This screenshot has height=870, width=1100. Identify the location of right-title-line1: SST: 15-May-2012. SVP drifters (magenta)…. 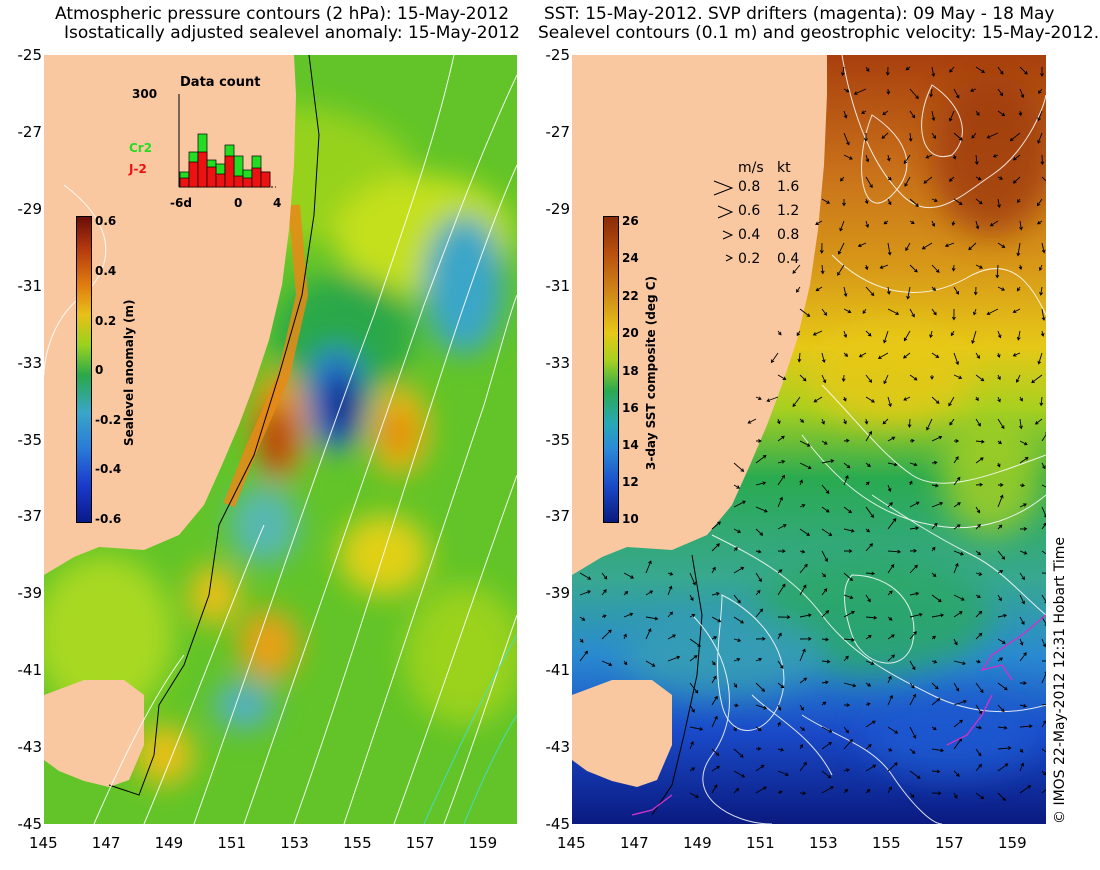
(799, 14).